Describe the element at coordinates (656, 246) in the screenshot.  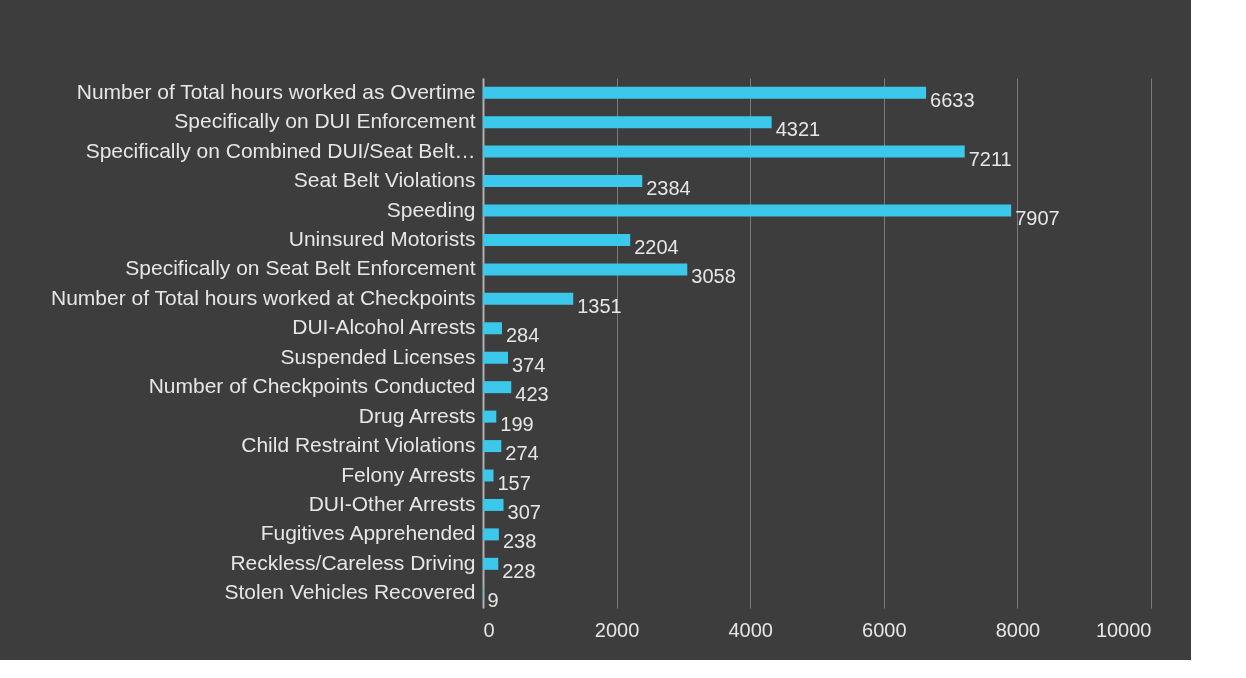
I see `data-label: 2204` at that location.